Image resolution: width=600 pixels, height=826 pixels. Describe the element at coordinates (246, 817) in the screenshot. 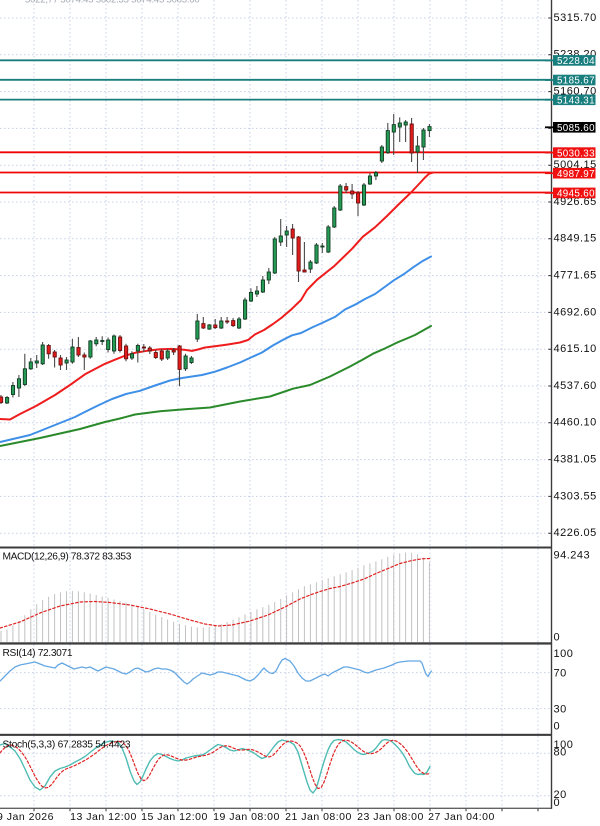

I see `svg-text: 19 Jan 08:00` at that location.